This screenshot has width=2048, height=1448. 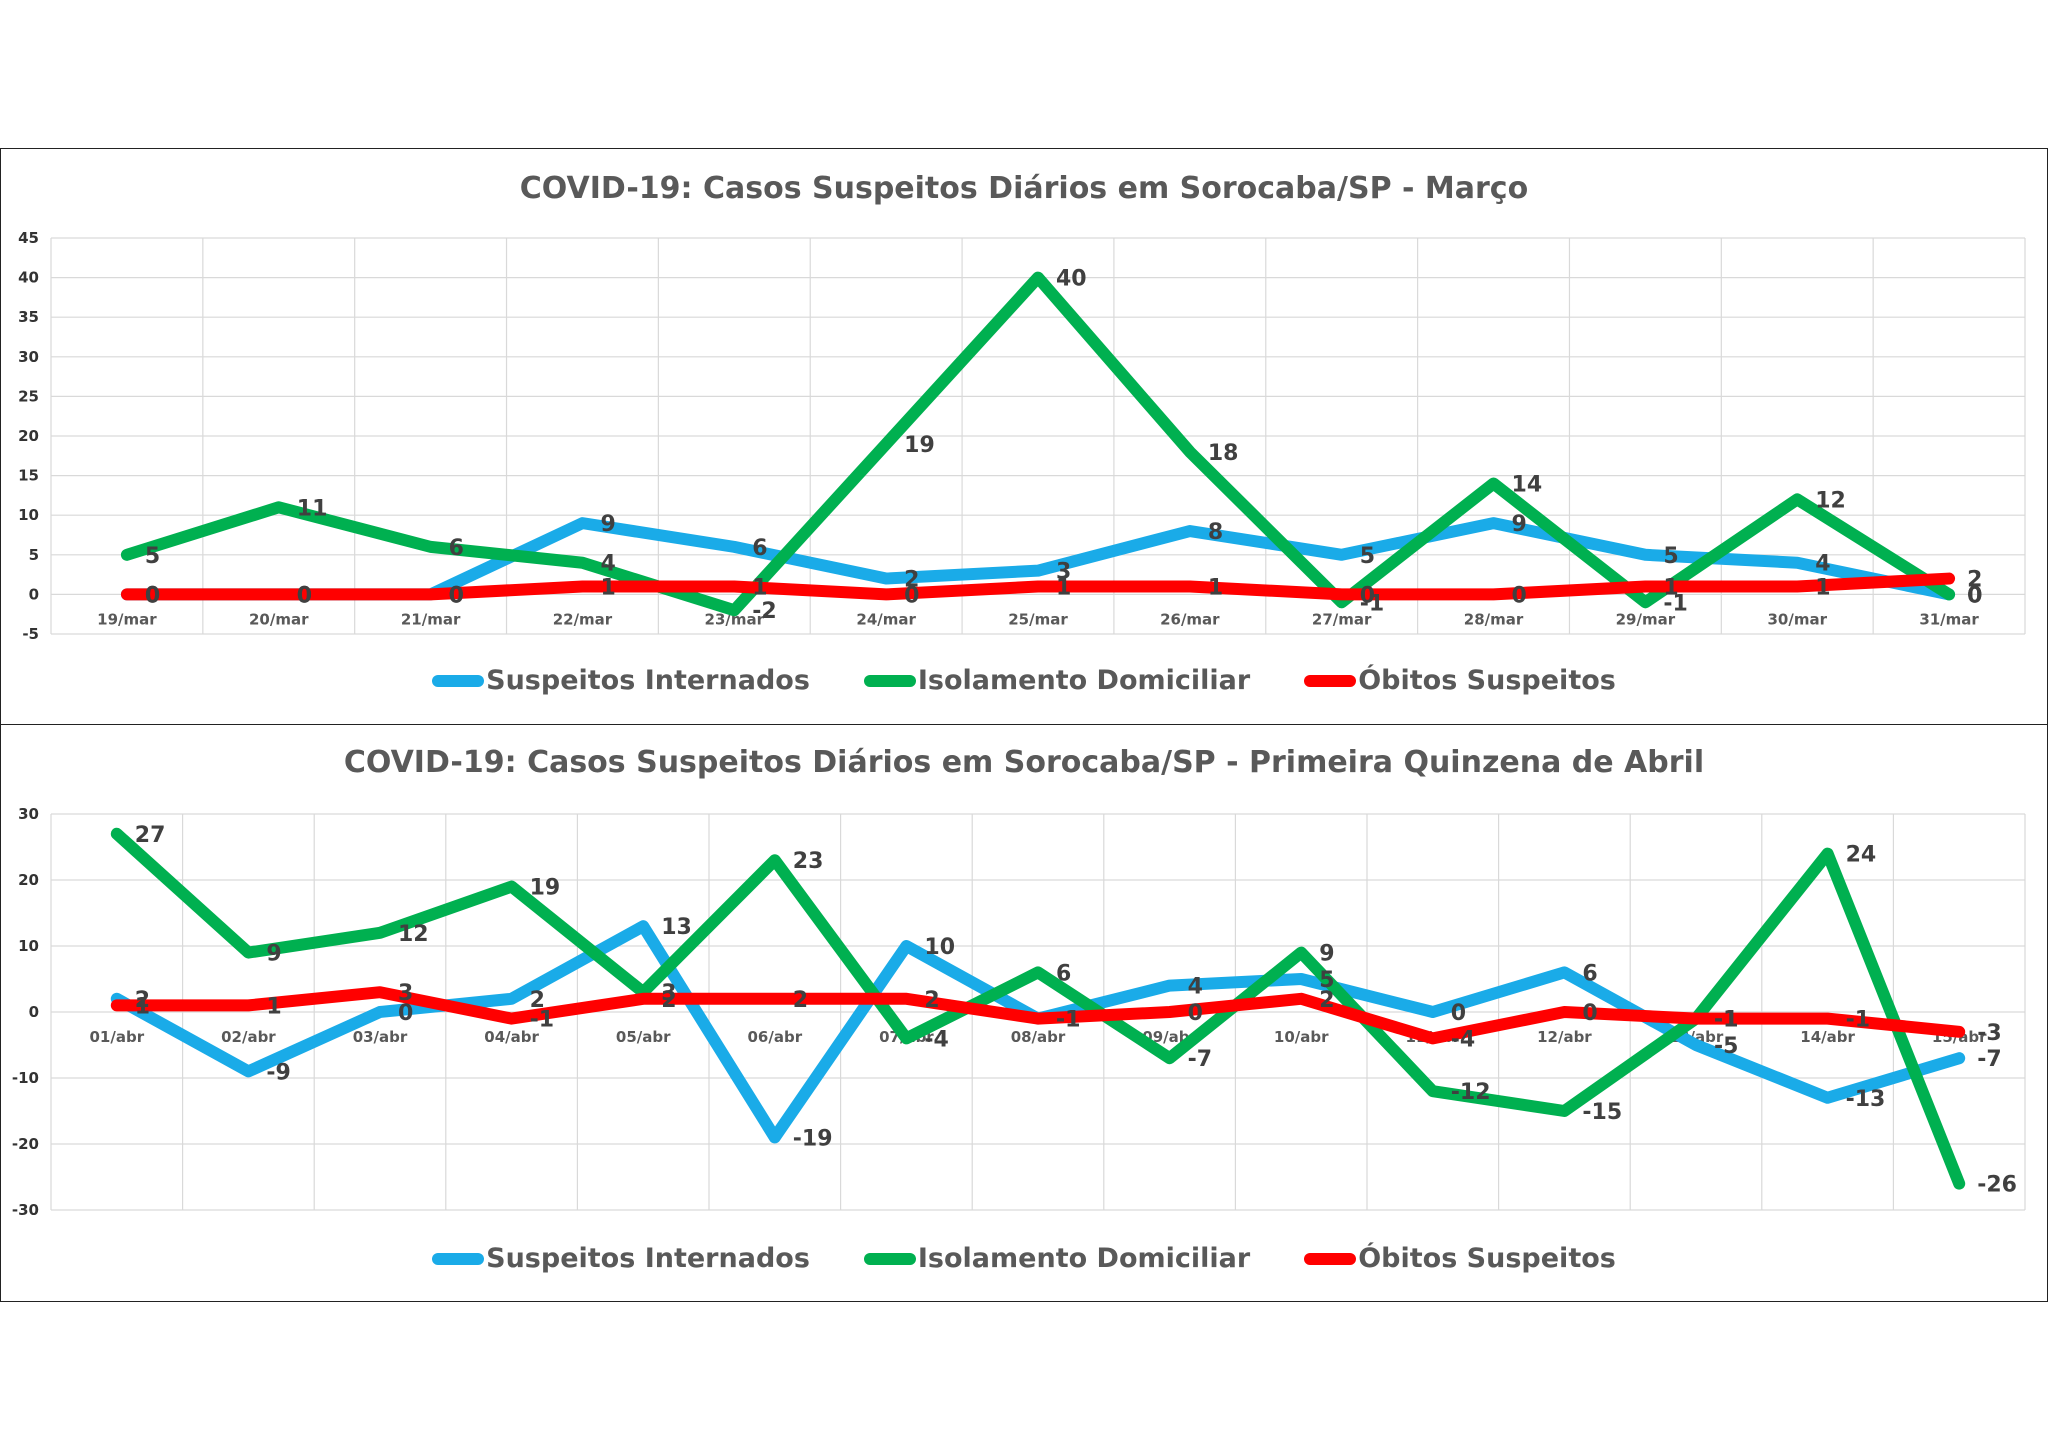 What do you see at coordinates (1215, 532) in the screenshot?
I see `data-label: 8` at bounding box center [1215, 532].